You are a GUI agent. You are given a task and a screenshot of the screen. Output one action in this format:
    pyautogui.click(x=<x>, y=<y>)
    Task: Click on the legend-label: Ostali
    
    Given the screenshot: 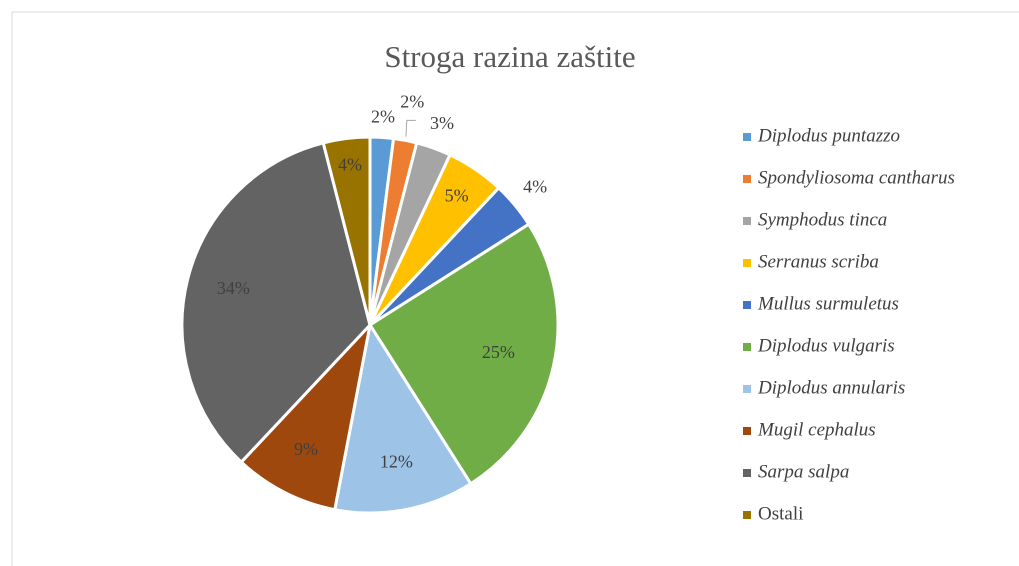 What is the action you would take?
    pyautogui.click(x=780, y=513)
    